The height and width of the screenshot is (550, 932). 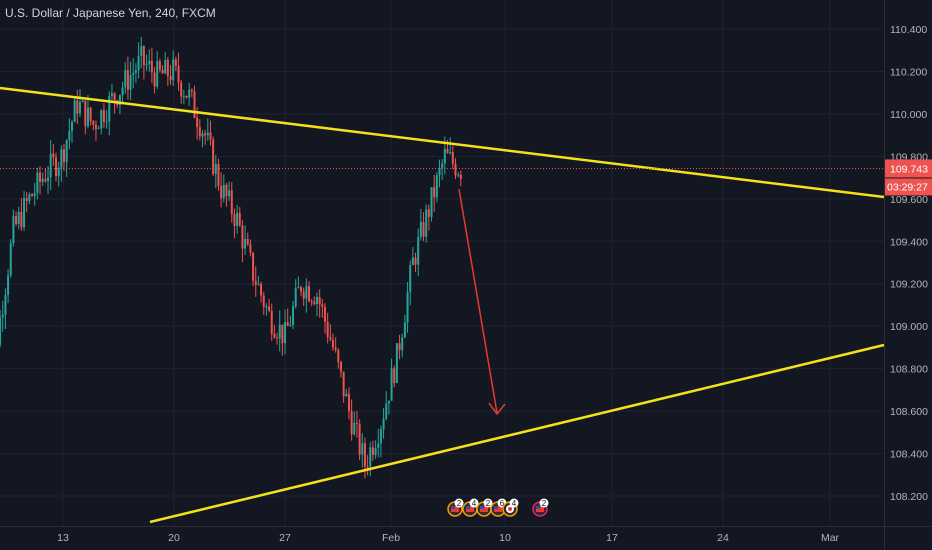 I want to click on y-tick-label: 109.000, so click(x=909, y=327).